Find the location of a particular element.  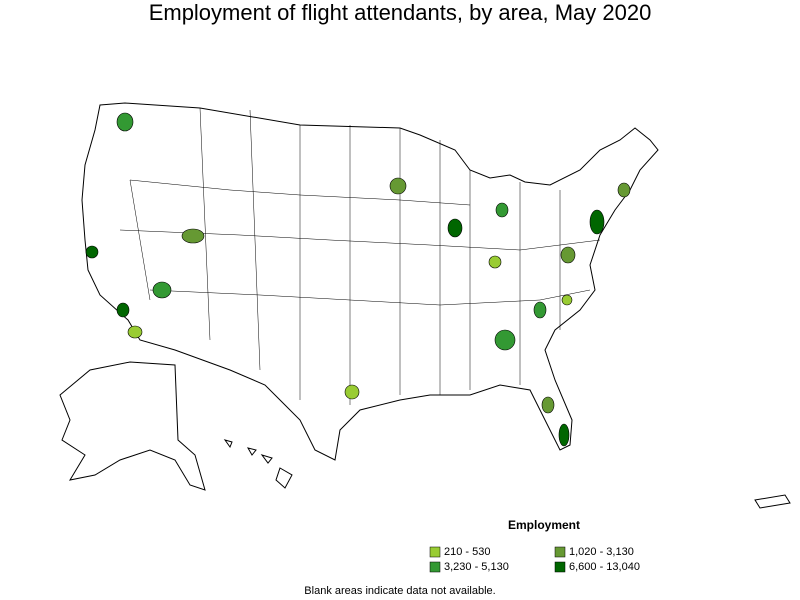

legend-label: 1,020 - 3,130 is located at coordinates (601, 552).